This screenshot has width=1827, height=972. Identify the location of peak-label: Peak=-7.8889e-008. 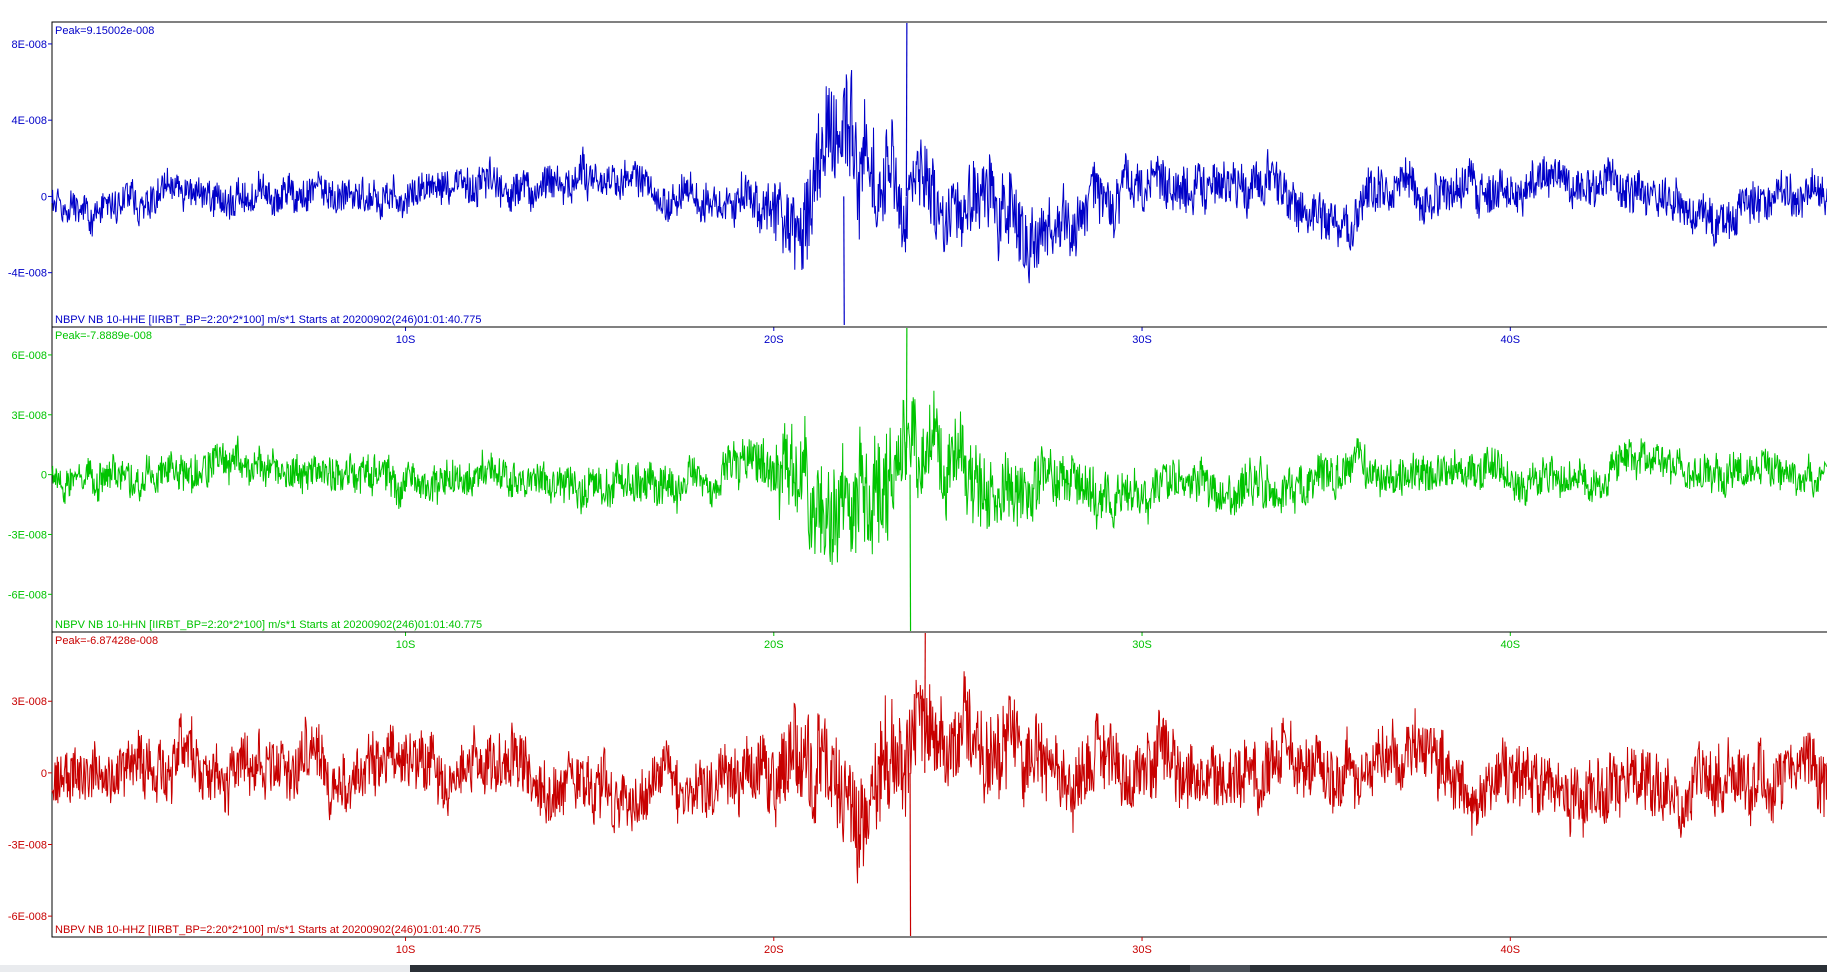
(103, 336).